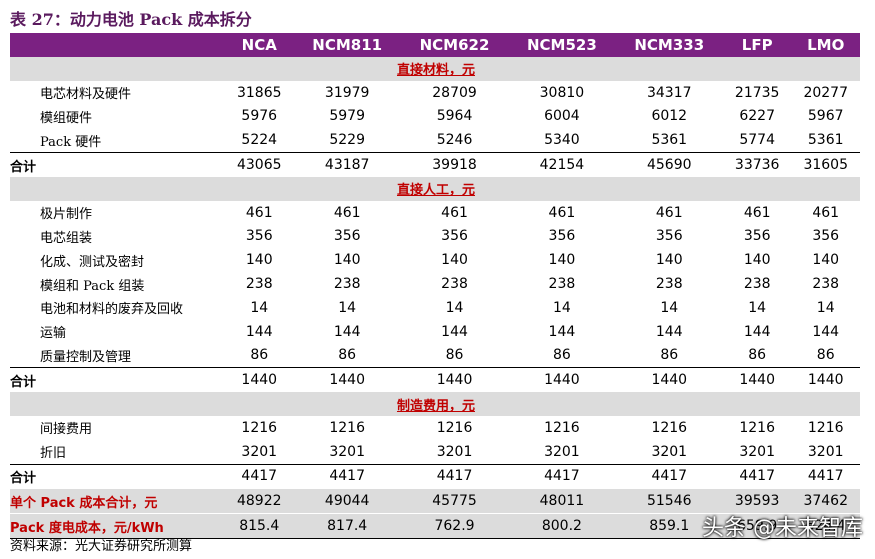 Image resolution: width=875 pixels, height=559 pixels. What do you see at coordinates (435, 332) in the screenshot?
I see `item-row: 运输 144 144 144 144 144 144 144` at bounding box center [435, 332].